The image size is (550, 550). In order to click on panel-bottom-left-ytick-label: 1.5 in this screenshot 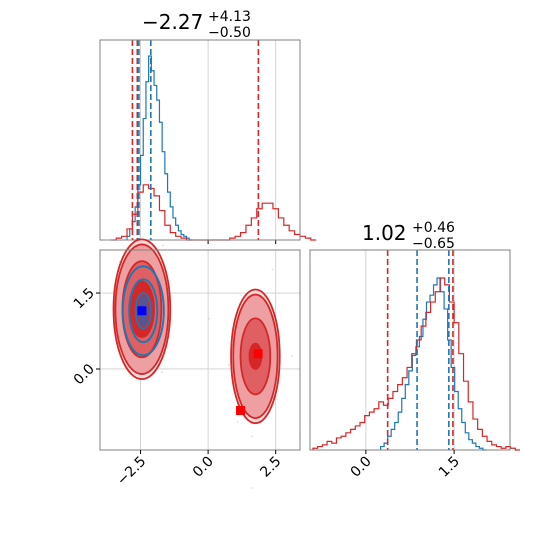, I will do `click(84, 298)`.